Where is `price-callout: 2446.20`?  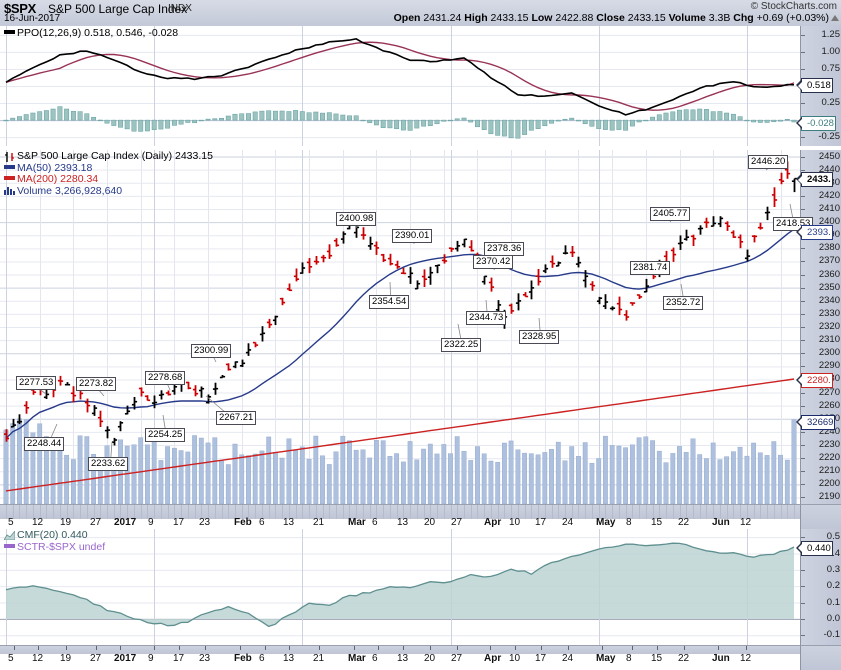 price-callout: 2446.20 is located at coordinates (768, 162).